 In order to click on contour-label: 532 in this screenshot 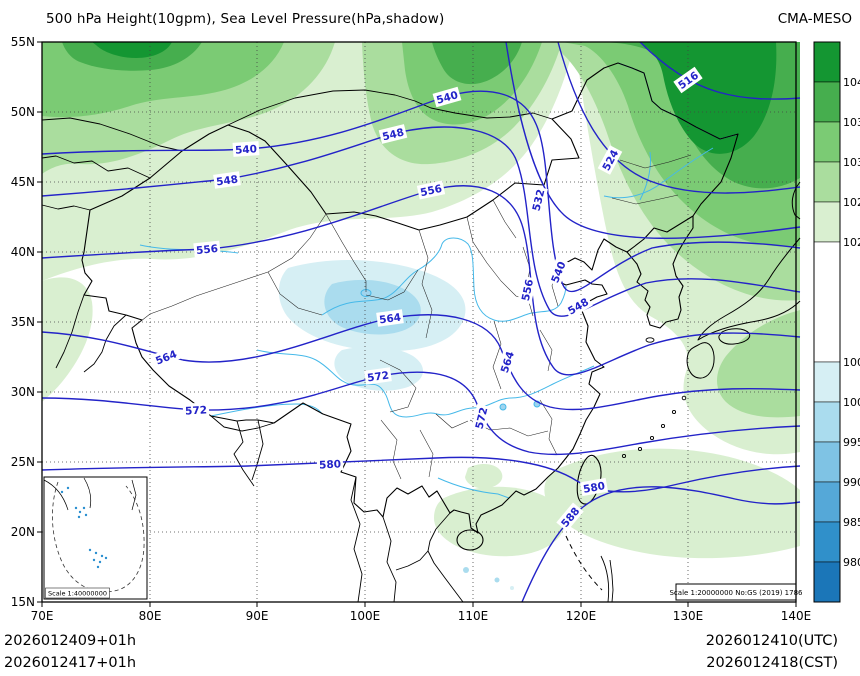, I will do `click(538, 200)`.